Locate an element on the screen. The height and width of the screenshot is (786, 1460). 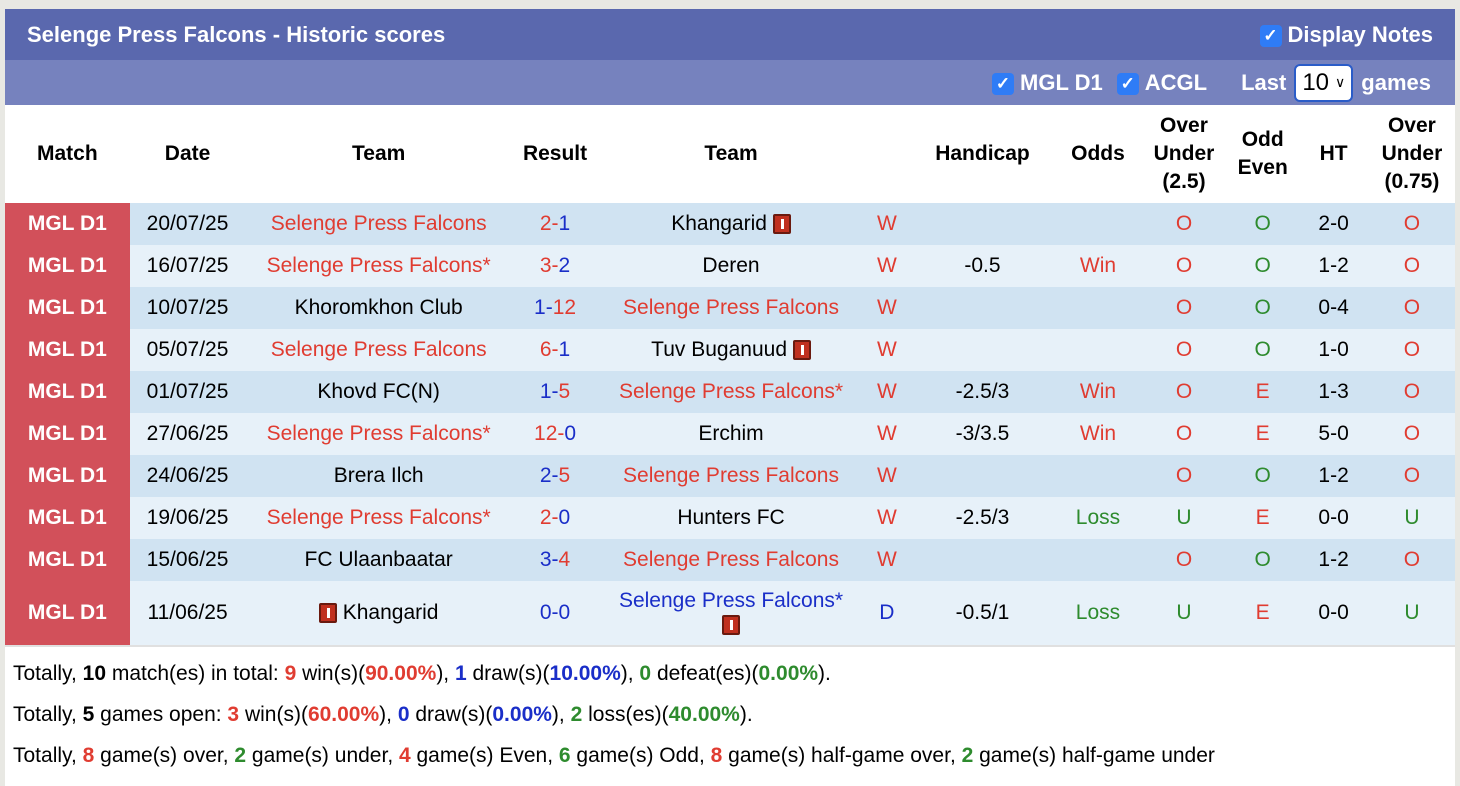
home-team: FC Ulaanbaatar is located at coordinates (378, 560).